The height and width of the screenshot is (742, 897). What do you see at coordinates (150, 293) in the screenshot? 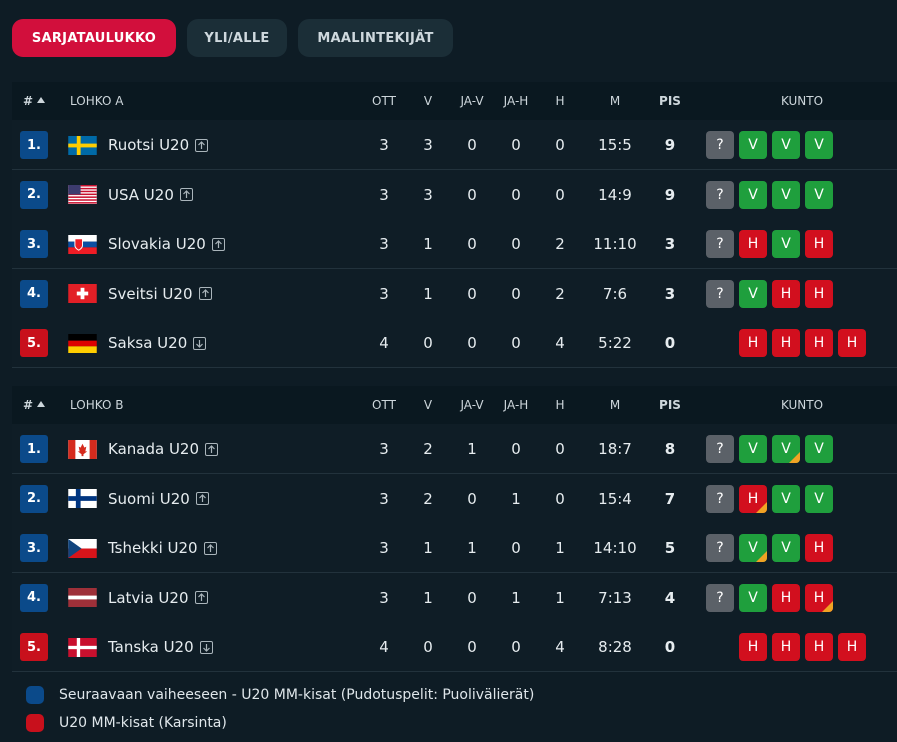
I see `team-label: Sveitsi U20` at bounding box center [150, 293].